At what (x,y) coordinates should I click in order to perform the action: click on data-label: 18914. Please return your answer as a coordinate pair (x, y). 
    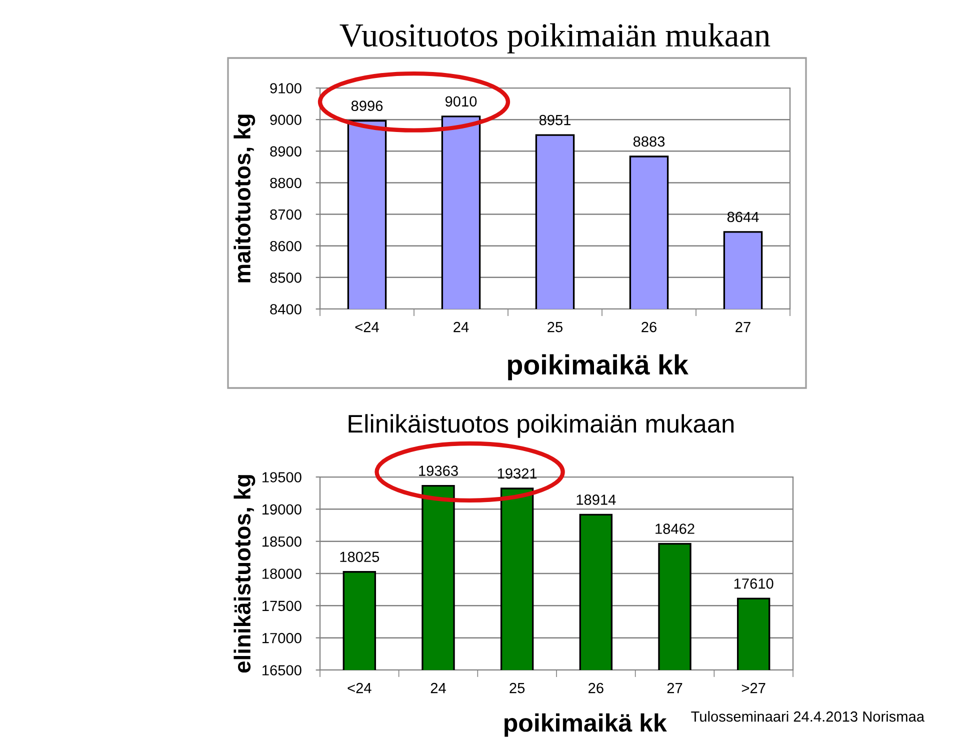
    Looking at the image, I should click on (596, 499).